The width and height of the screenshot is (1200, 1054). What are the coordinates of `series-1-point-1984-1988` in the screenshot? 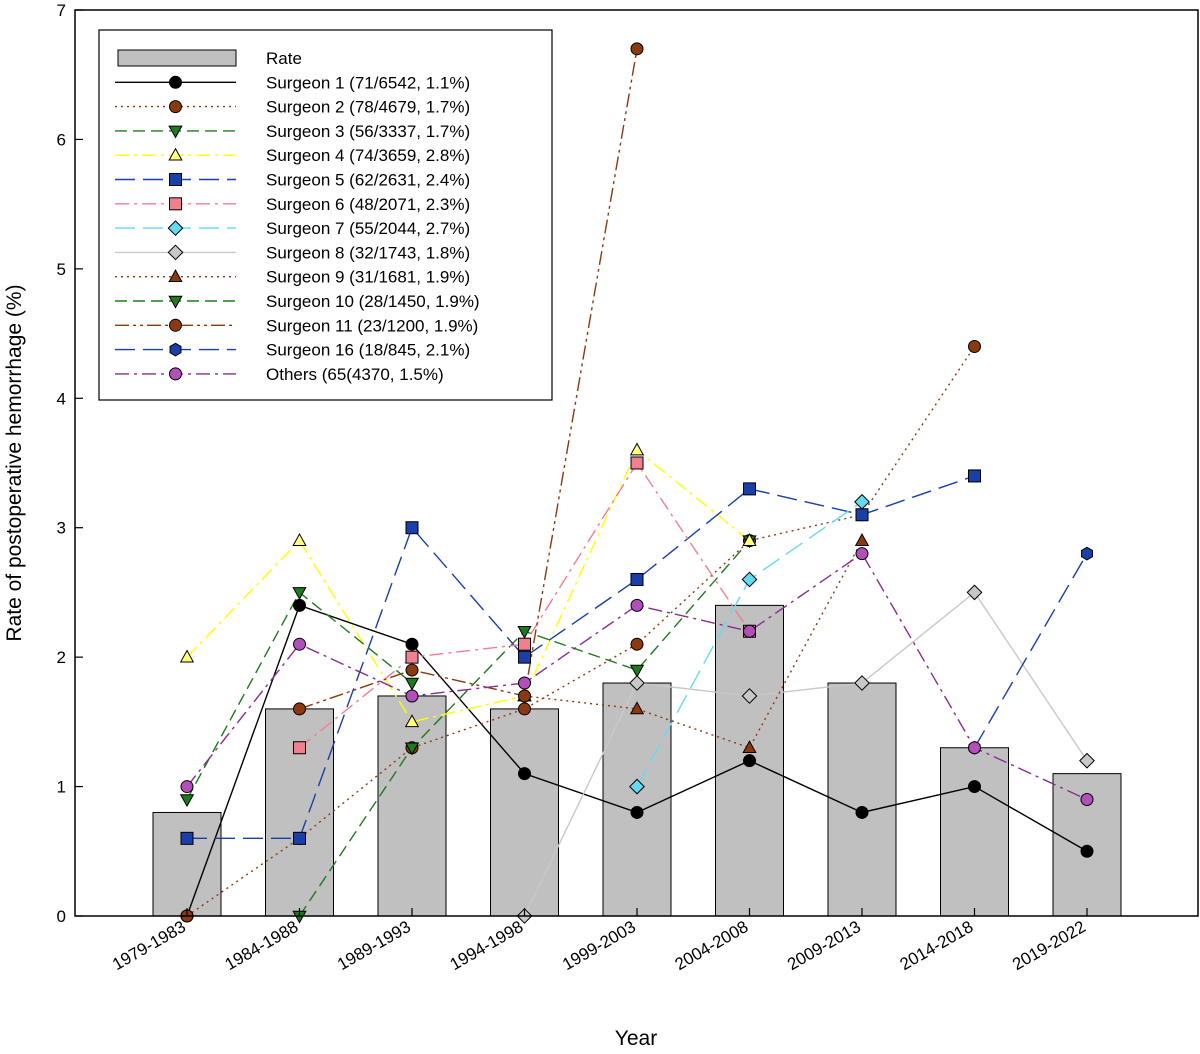 It's located at (299, 605).